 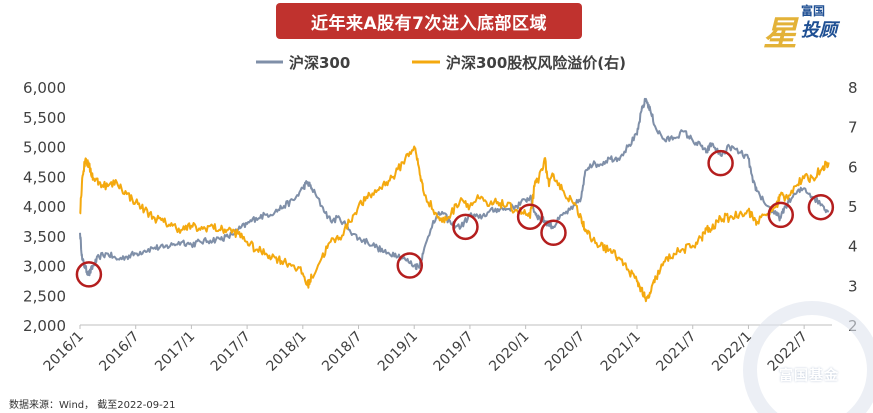 What do you see at coordinates (44, 148) in the screenshot?
I see `y-left-tick-label: 5,000` at bounding box center [44, 148].